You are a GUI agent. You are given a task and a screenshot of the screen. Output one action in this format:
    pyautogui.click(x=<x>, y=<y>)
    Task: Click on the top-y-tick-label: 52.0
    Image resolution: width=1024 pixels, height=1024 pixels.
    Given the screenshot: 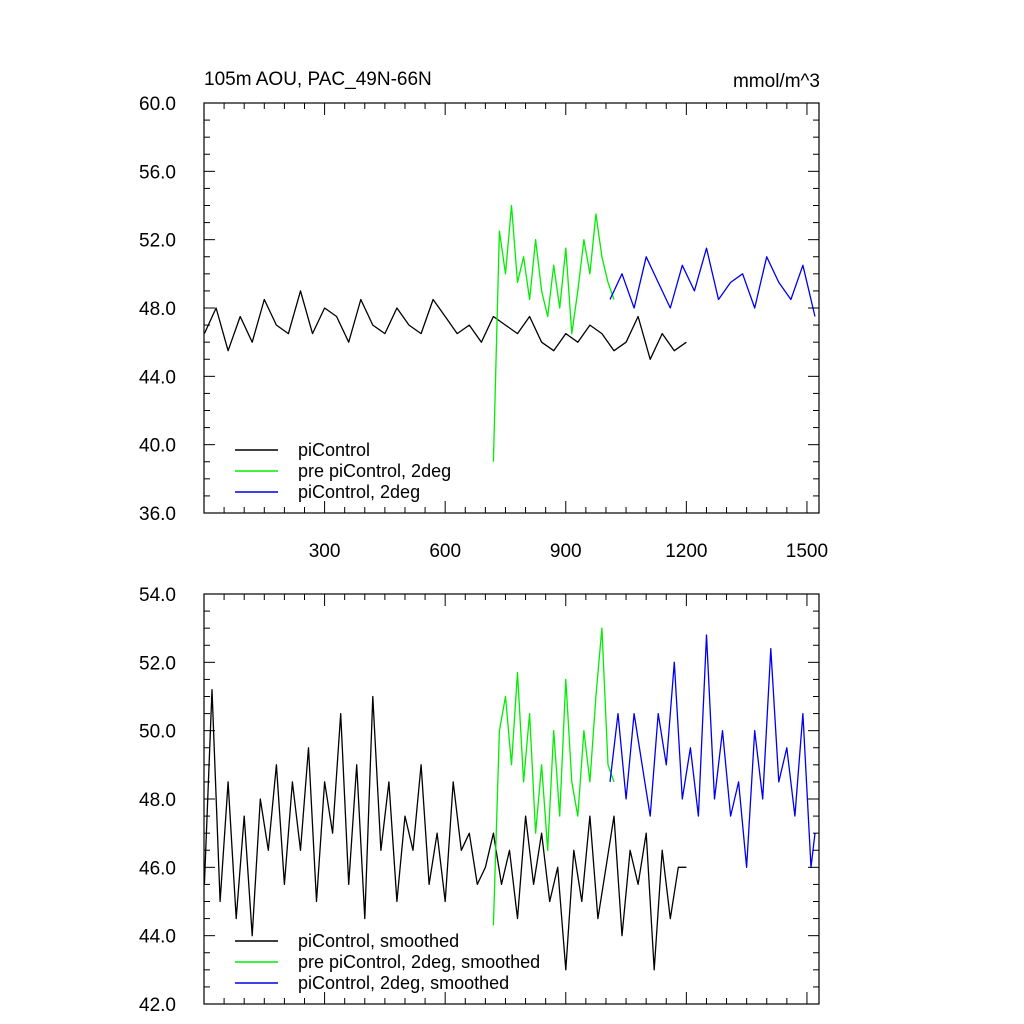 What is the action you would take?
    pyautogui.click(x=157, y=241)
    